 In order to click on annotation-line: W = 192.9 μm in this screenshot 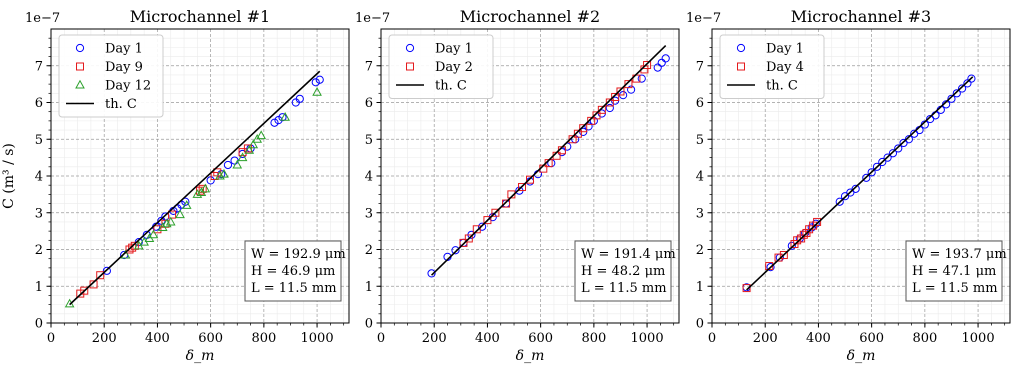, I will do `click(298, 254)`.